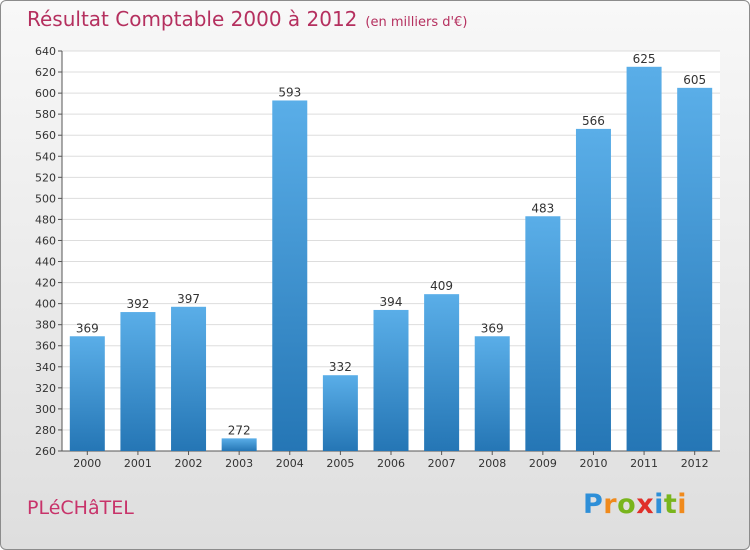  I want to click on x-tick-label: 2006, so click(391, 463).